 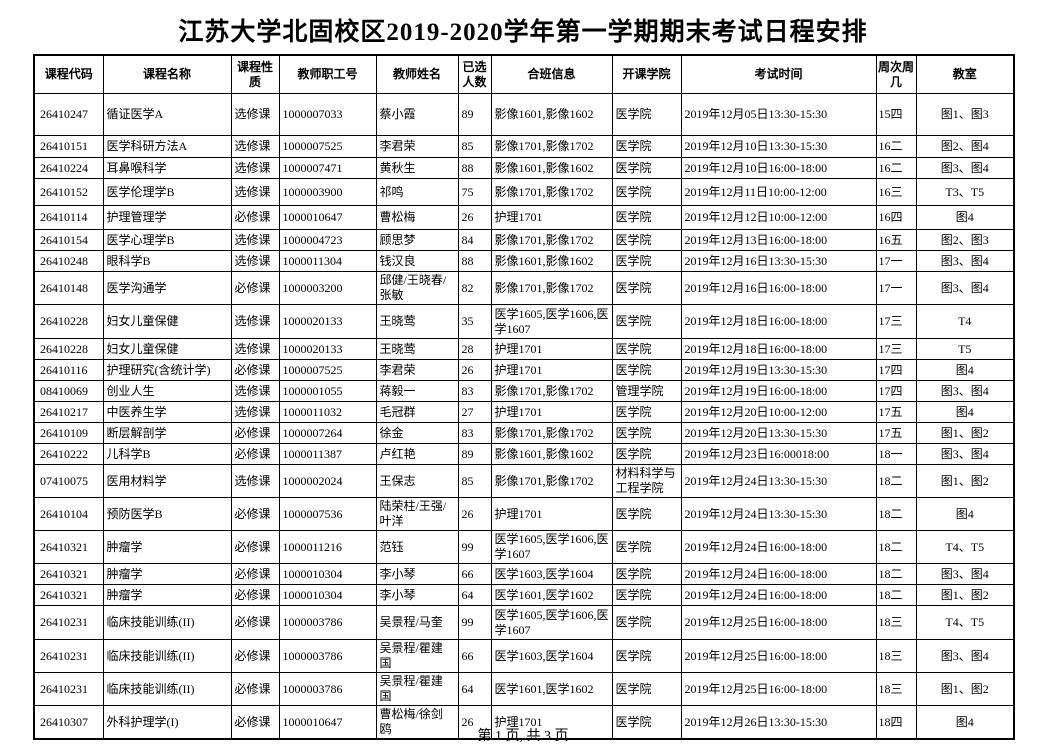 What do you see at coordinates (417, 168) in the screenshot?
I see `cell-teacher-name: 黄秋生` at bounding box center [417, 168].